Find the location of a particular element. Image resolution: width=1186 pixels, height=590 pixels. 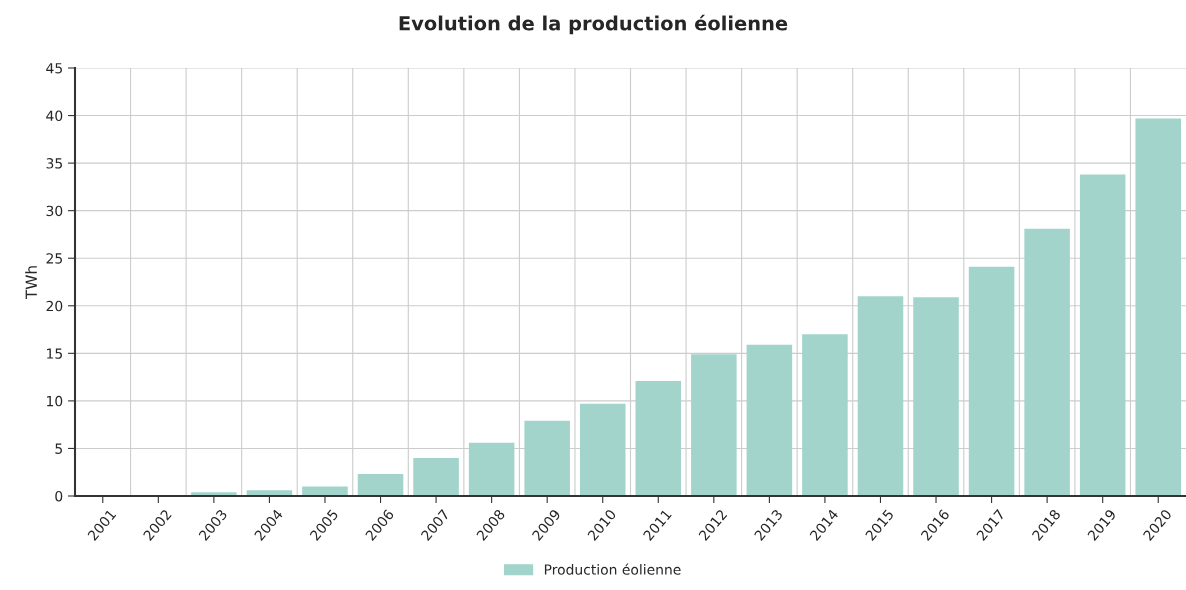

y-tick-label: 20 is located at coordinates (54, 306).